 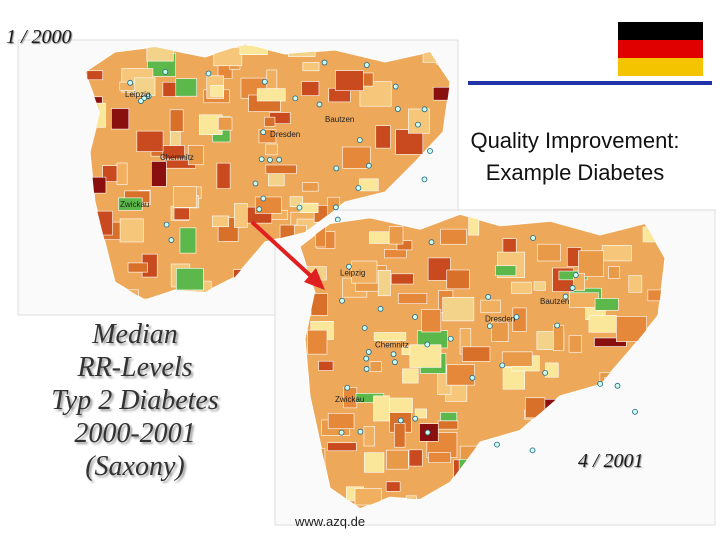 What do you see at coordinates (135, 400) in the screenshot?
I see `caption-line: Typ 2 Diabetes` at bounding box center [135, 400].